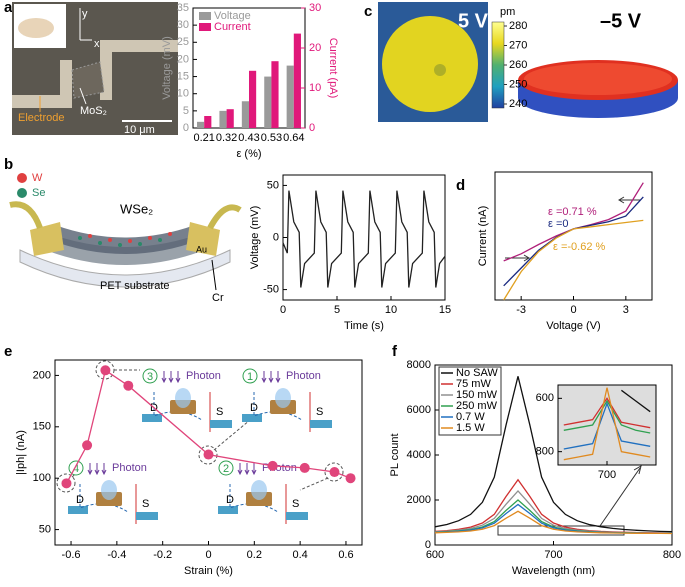 This screenshot has height=587, width=685. I want to click on label: Electrode, so click(41, 118).